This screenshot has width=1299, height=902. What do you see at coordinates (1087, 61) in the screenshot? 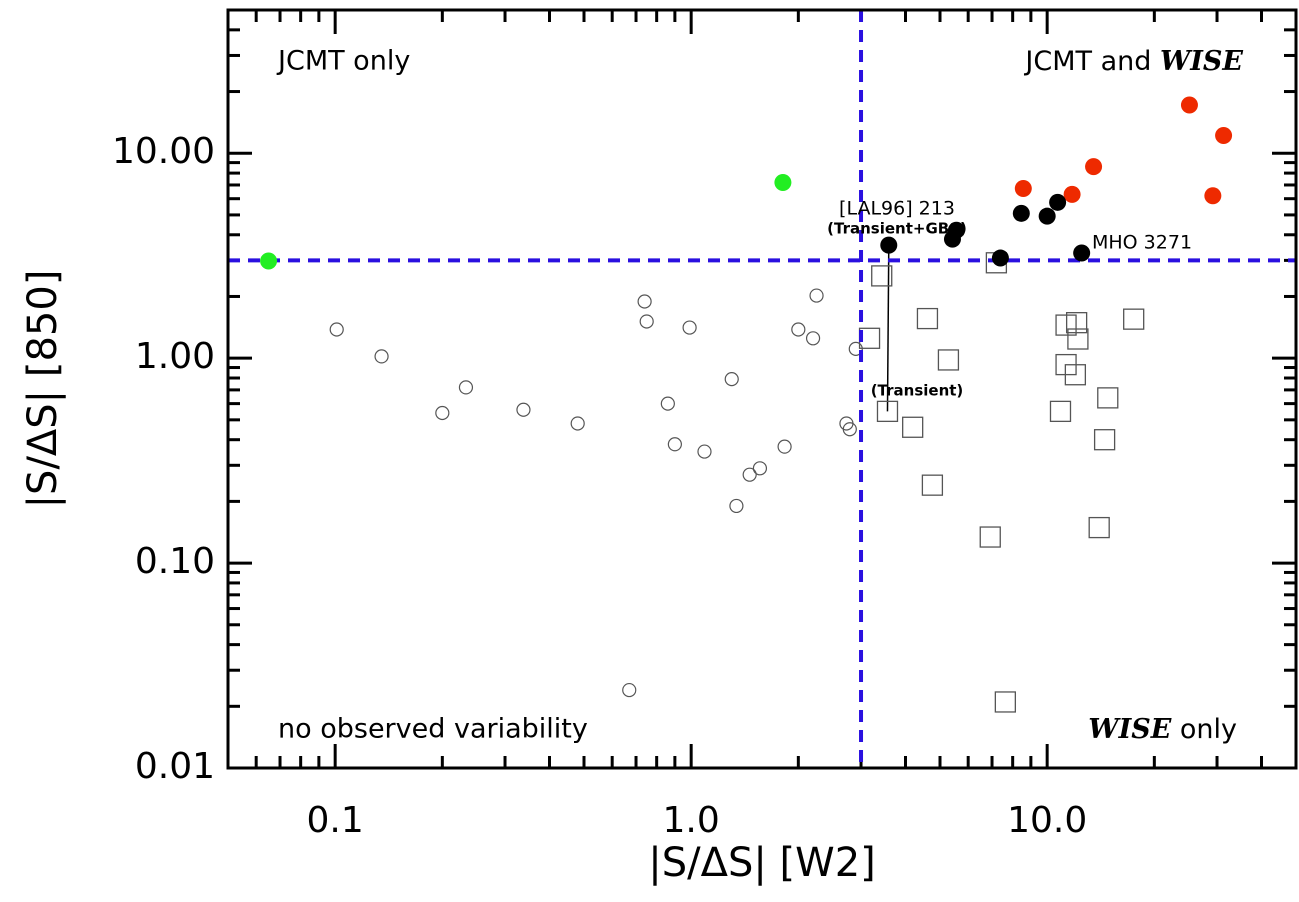
I see `quadrant-label-part: JCMT and` at bounding box center [1087, 61].